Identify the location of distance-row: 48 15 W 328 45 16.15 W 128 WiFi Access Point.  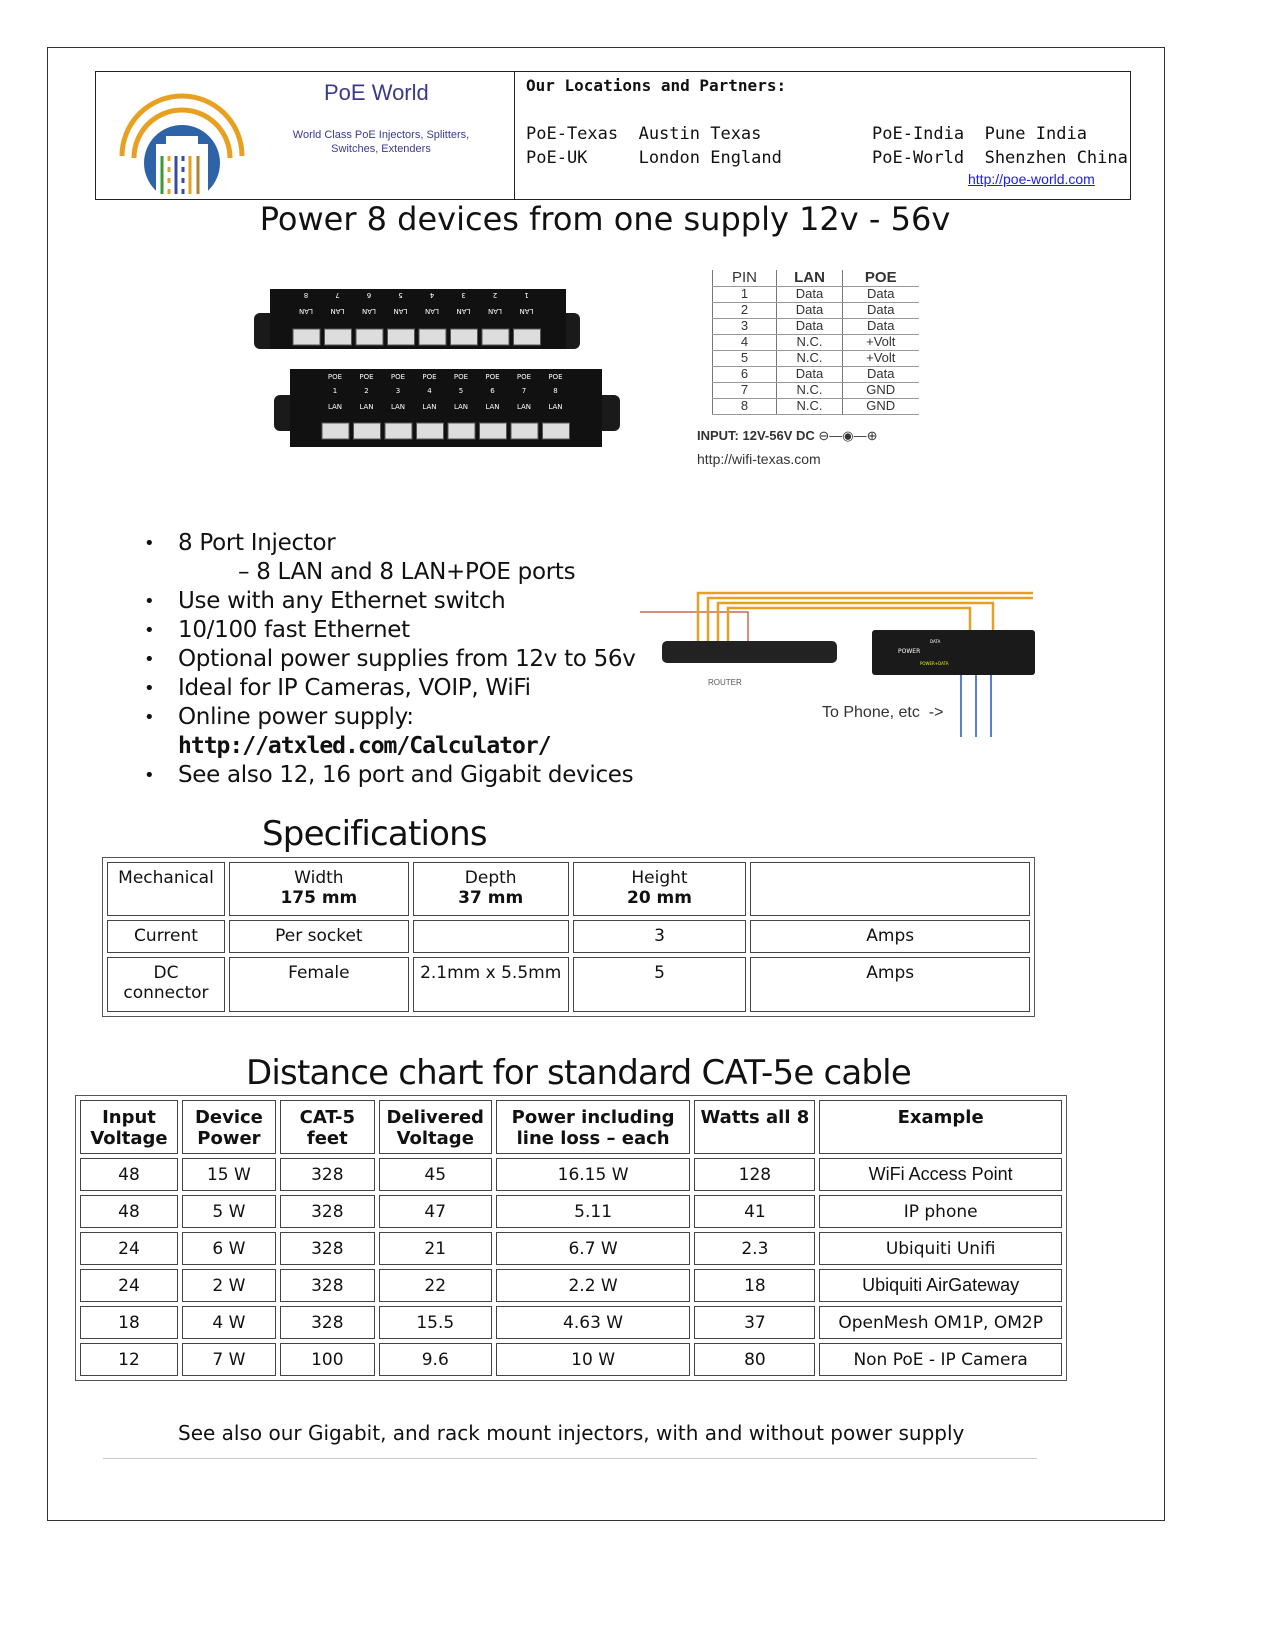
(571, 1174).